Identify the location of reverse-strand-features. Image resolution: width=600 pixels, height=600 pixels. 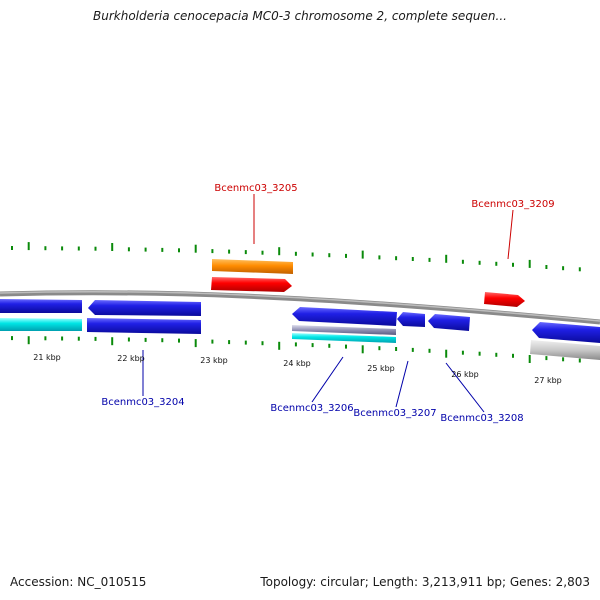
(300, 329).